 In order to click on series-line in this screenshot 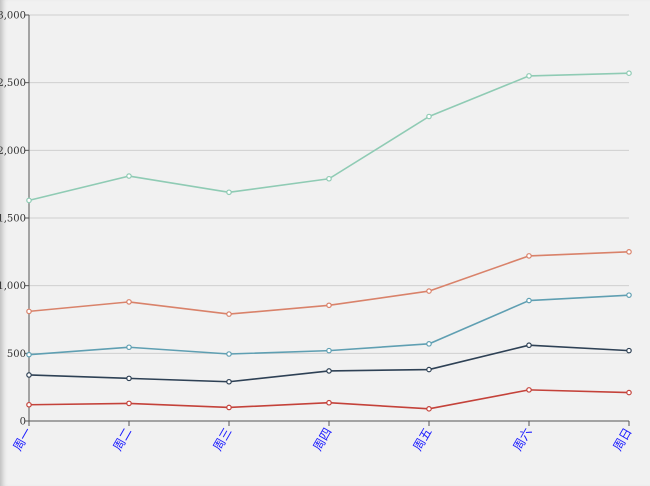, I will do `click(329, 399)`.